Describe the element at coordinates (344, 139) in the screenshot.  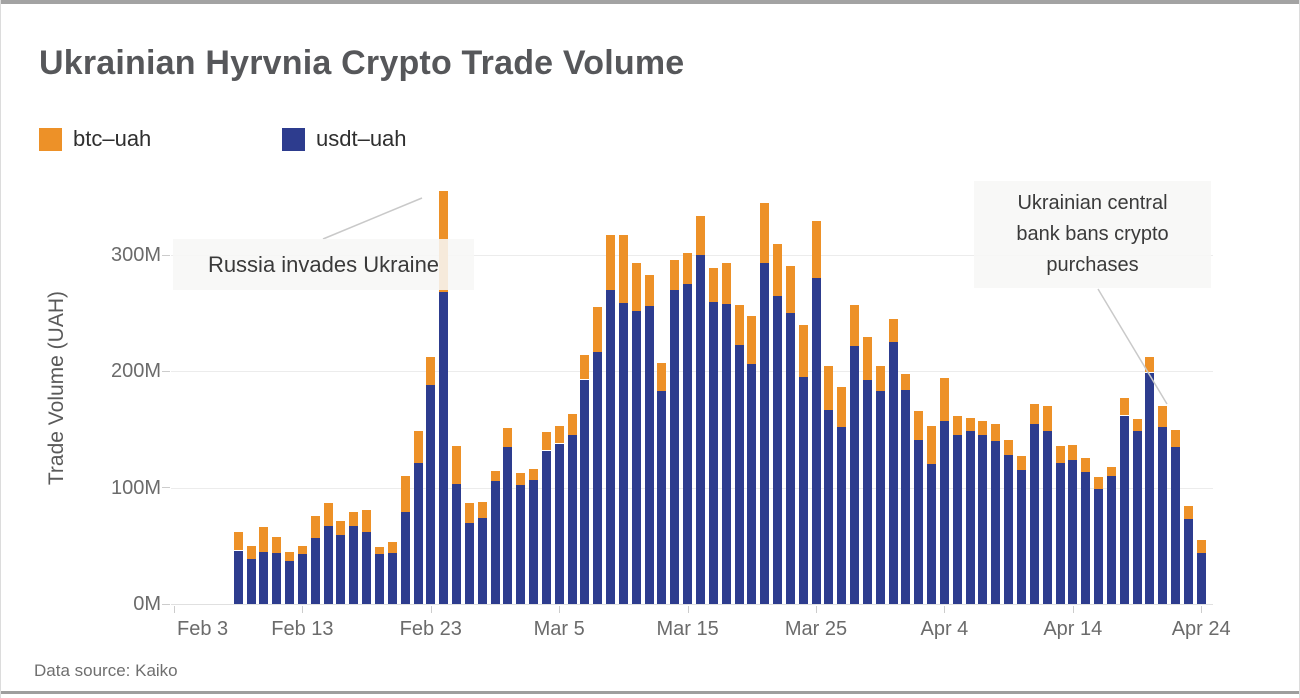
I see `legend-item-usdt-uah: usdt–uah` at that location.